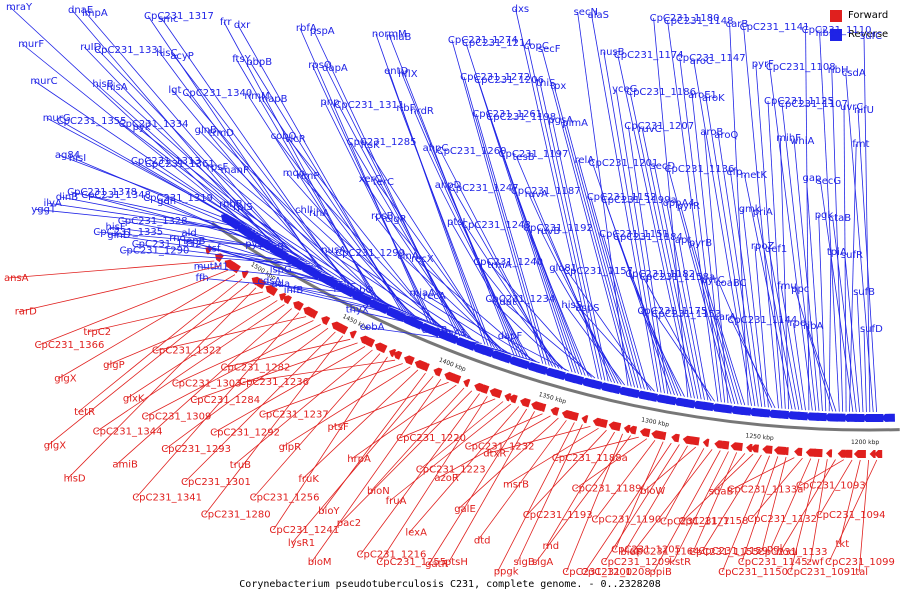 The height and width of the screenshot is (600, 900). What do you see at coordinates (607, 489) in the screenshot?
I see `forward-gene-label: CpC231_1189` at bounding box center [607, 489].